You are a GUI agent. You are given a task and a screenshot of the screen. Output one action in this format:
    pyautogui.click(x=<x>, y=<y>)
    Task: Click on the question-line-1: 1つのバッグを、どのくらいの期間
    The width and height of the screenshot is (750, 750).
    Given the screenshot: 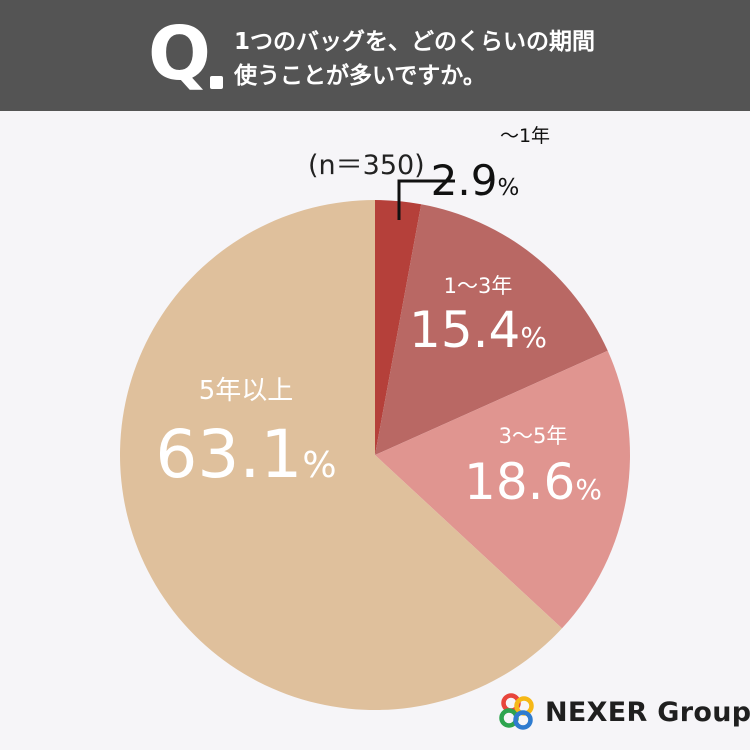 What is the action you would take?
    pyautogui.click(x=415, y=42)
    